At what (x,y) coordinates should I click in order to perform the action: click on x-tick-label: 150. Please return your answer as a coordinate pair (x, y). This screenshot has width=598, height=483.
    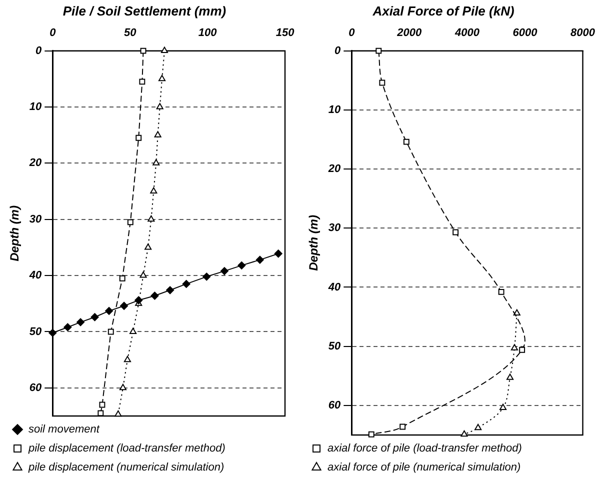
    Looking at the image, I should click on (286, 33).